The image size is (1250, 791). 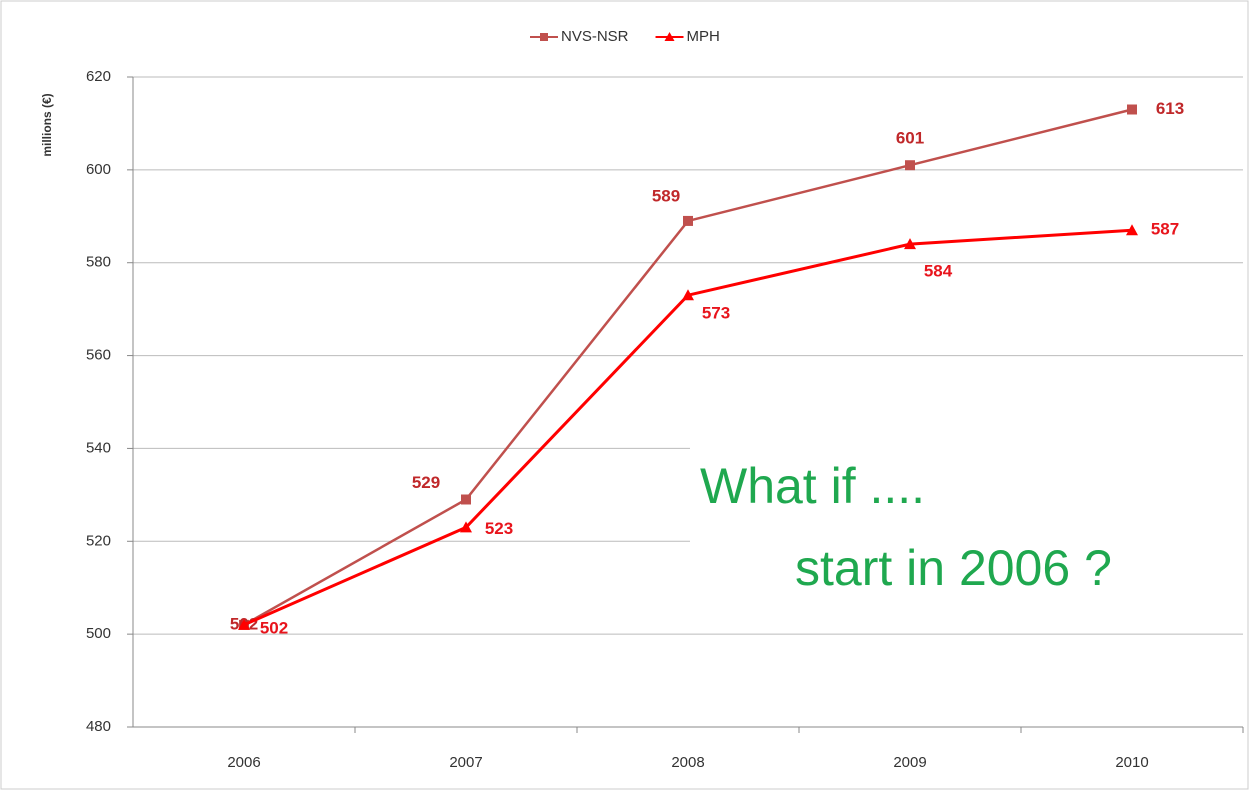 What do you see at coordinates (98, 447) in the screenshot?
I see `y-tick-label: 540` at bounding box center [98, 447].